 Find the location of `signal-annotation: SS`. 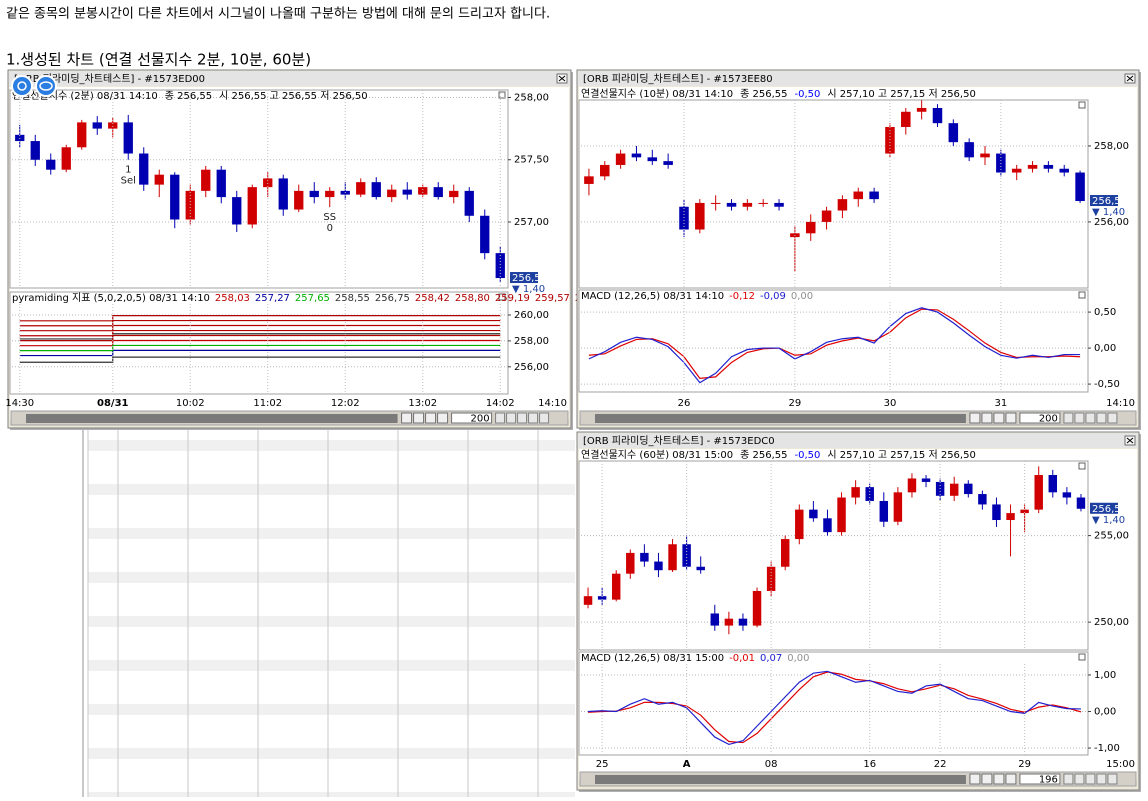

signal-annotation: SS is located at coordinates (329, 217).